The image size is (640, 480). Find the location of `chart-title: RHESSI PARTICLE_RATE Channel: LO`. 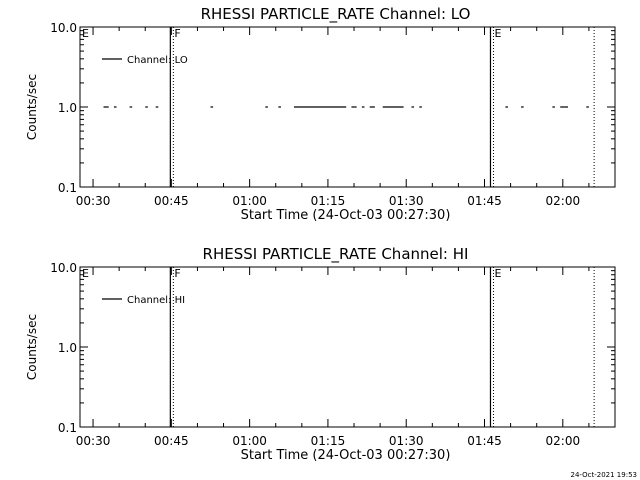

chart-title: RHESSI PARTICLE_RATE Channel: LO is located at coordinates (336, 14).